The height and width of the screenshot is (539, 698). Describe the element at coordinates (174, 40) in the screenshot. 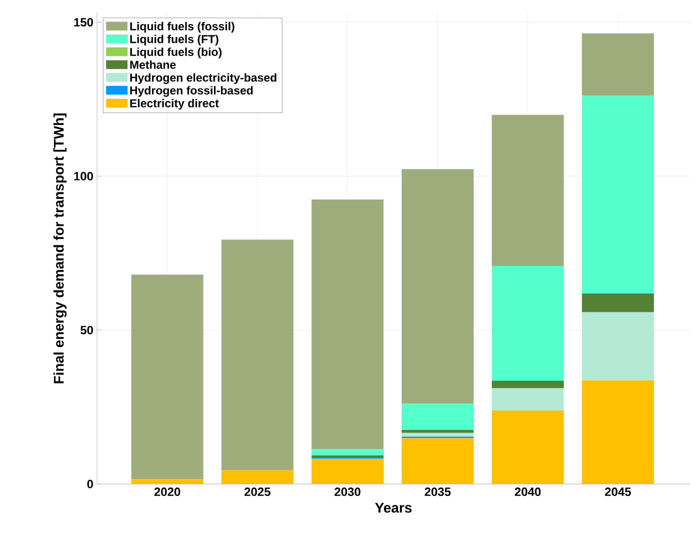

I see `legend-label: Liquid fuels (FT)` at that location.